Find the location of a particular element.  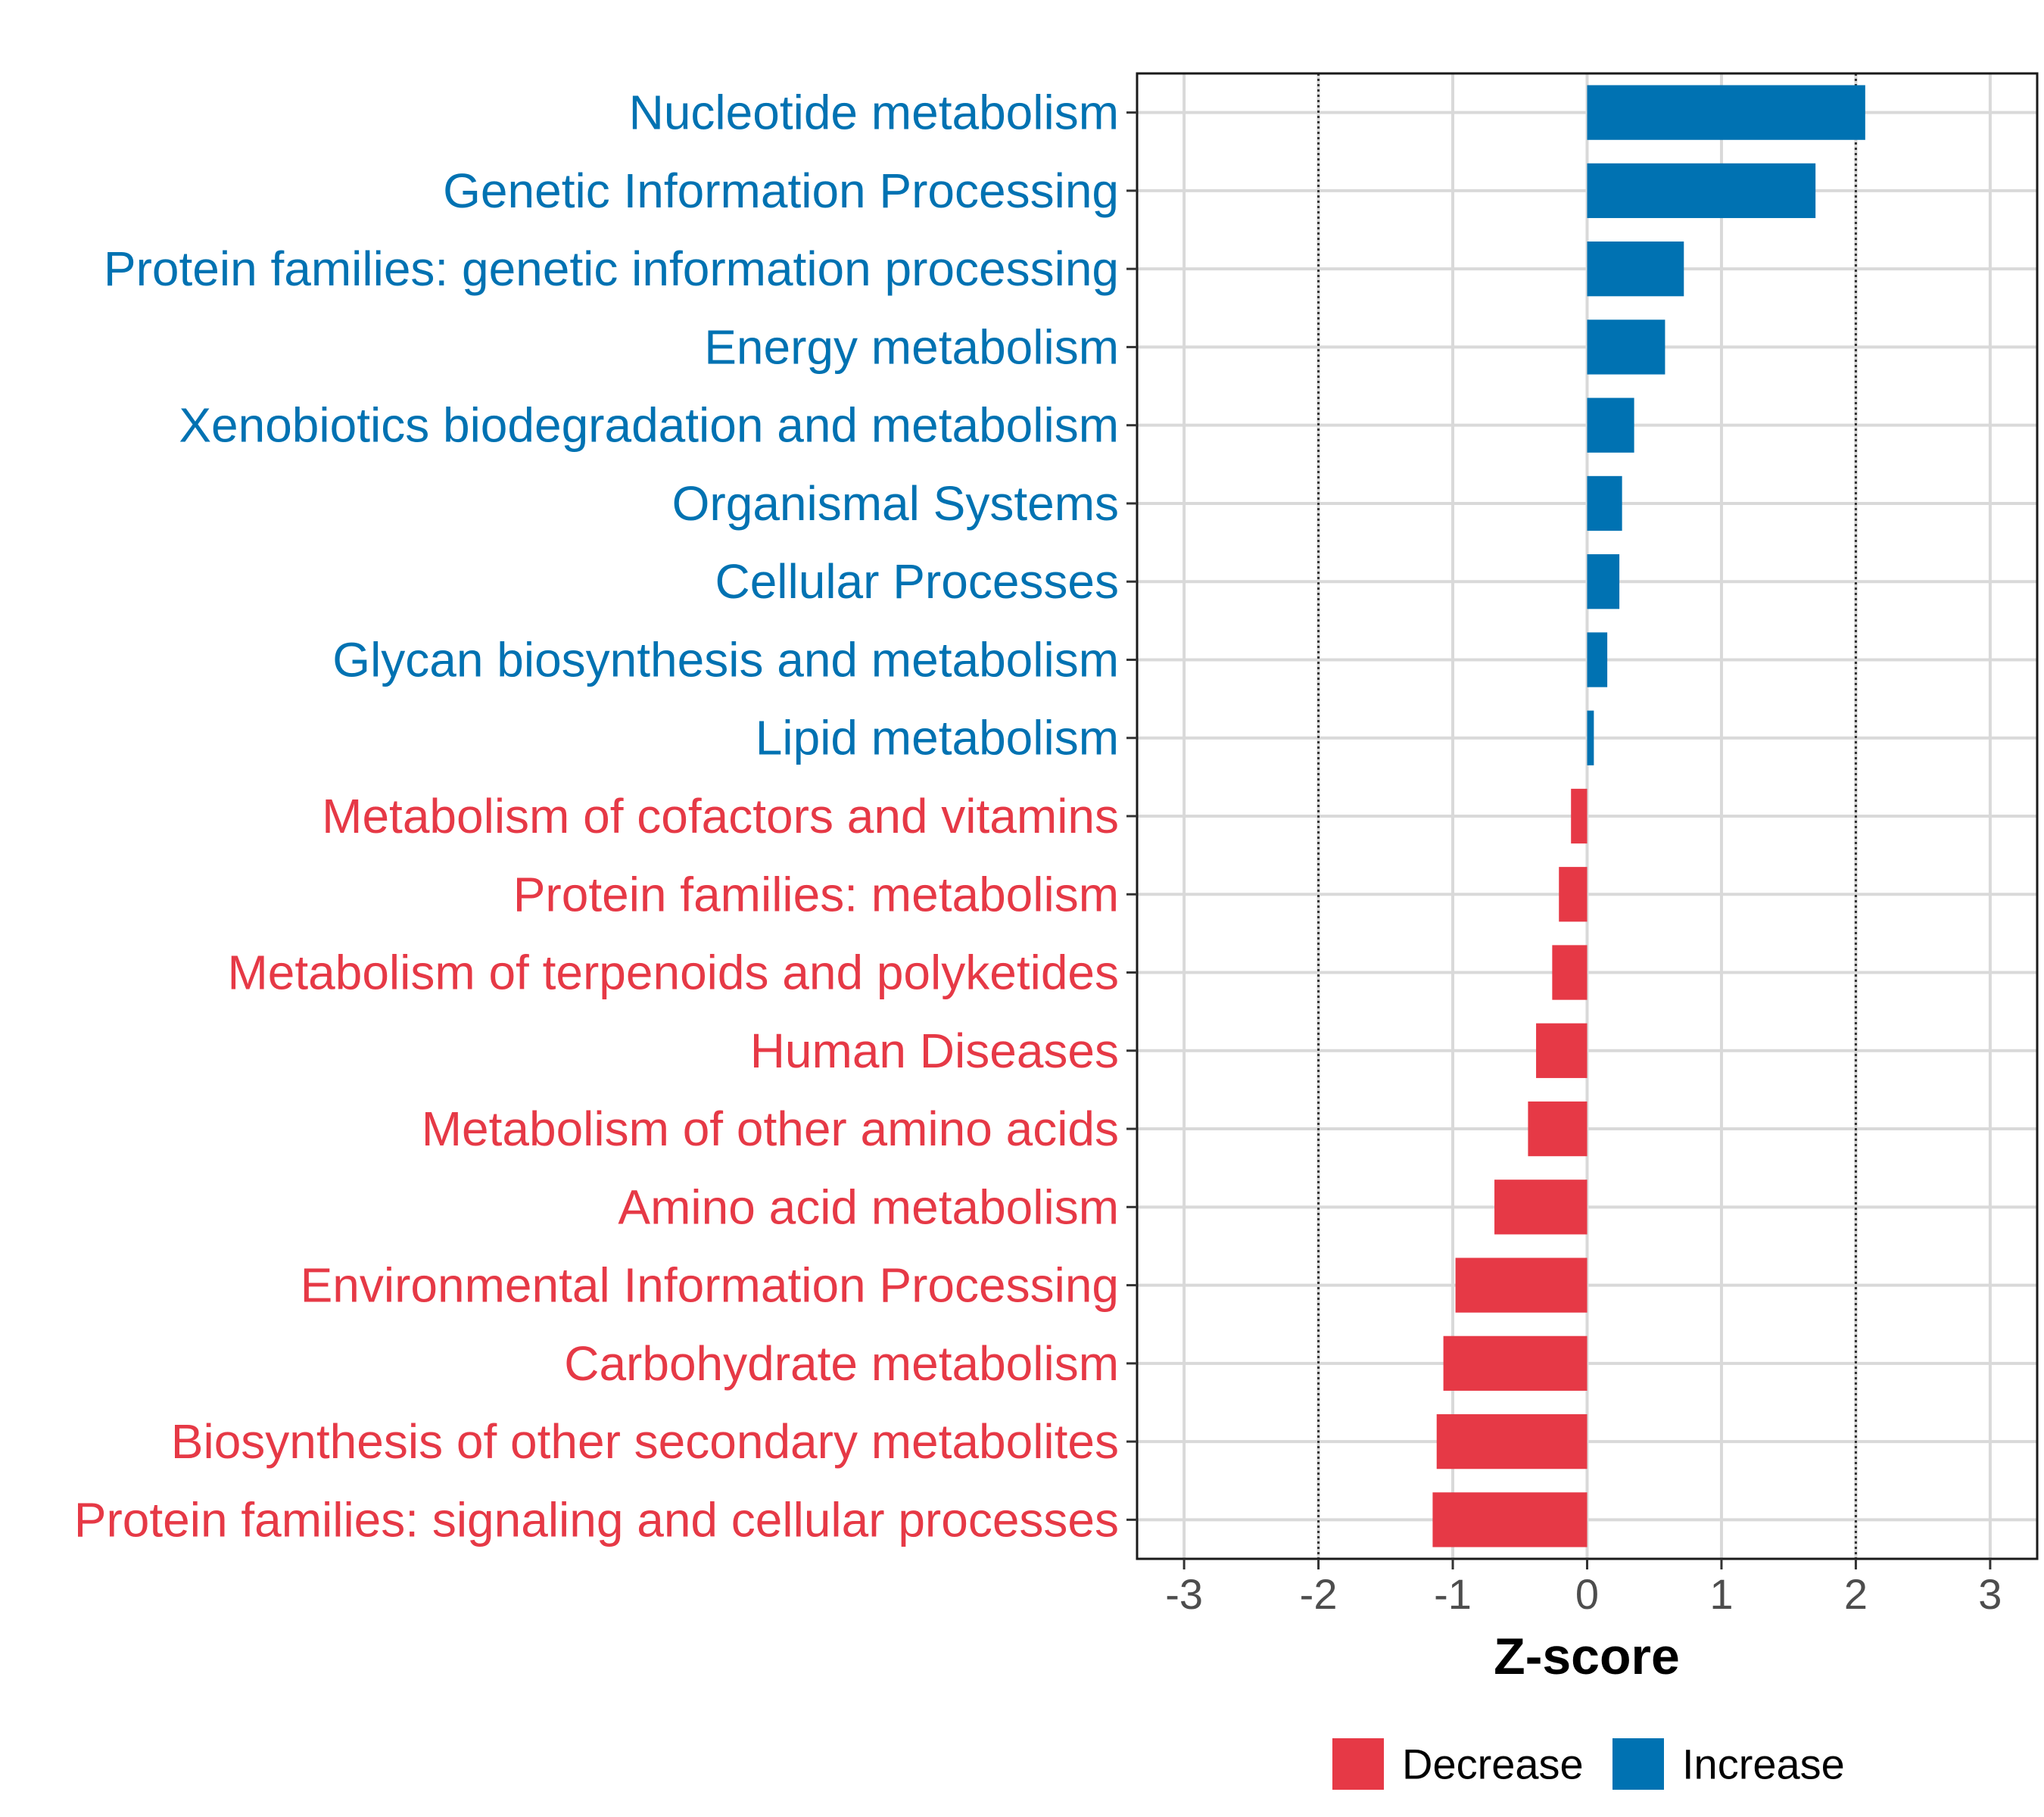

x-tick-label: 0 is located at coordinates (1587, 1594).